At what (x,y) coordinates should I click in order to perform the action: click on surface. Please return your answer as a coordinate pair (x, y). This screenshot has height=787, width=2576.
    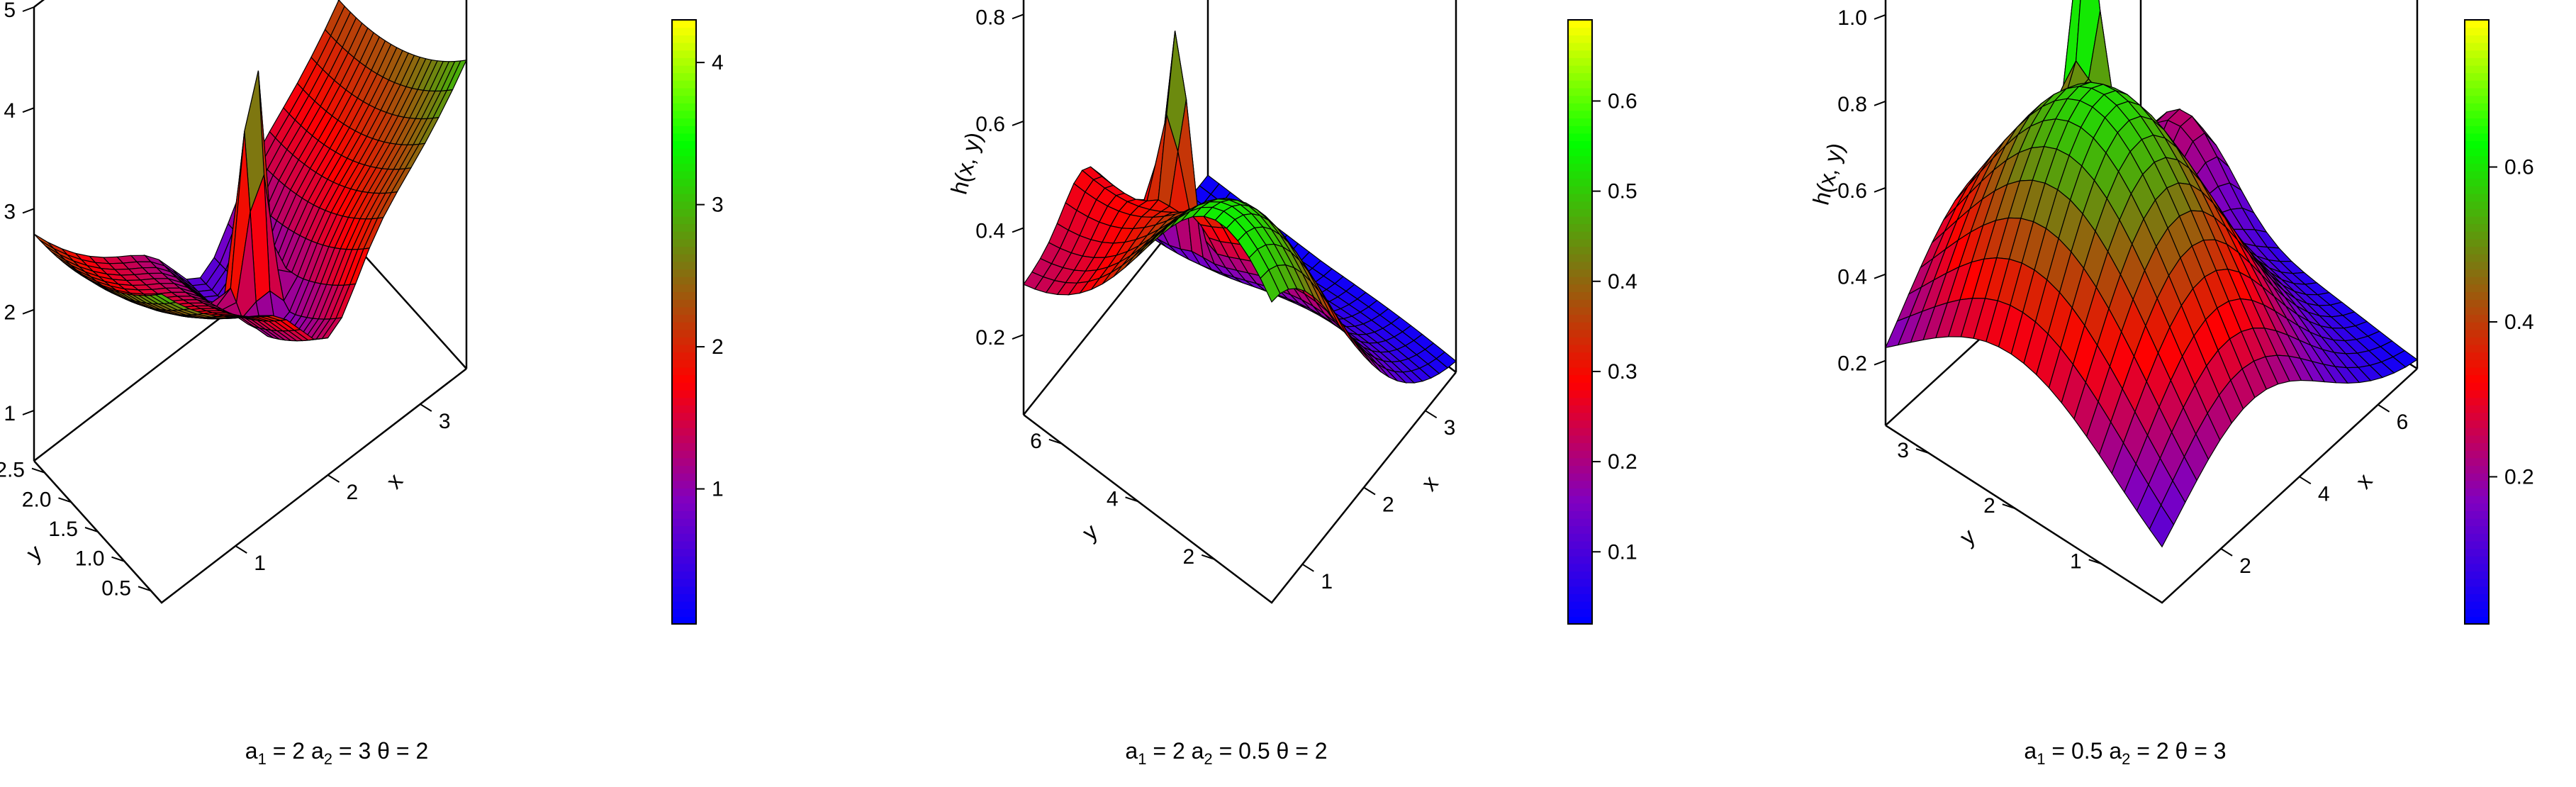
    Looking at the image, I should click on (251, 171).